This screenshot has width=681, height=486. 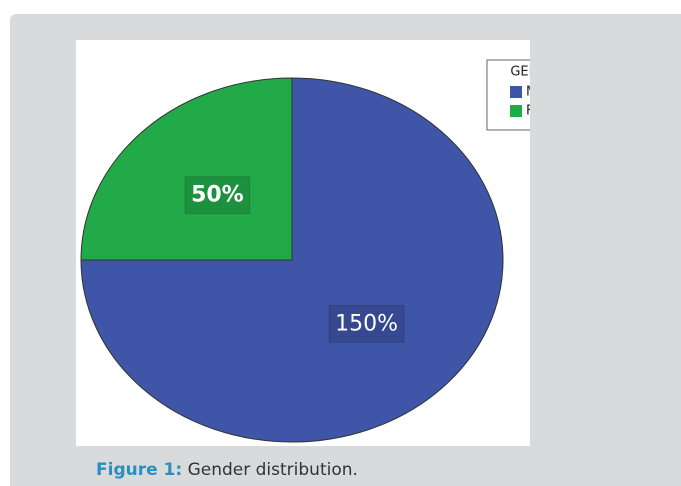 I want to click on pie-slice, so click(x=186, y=169).